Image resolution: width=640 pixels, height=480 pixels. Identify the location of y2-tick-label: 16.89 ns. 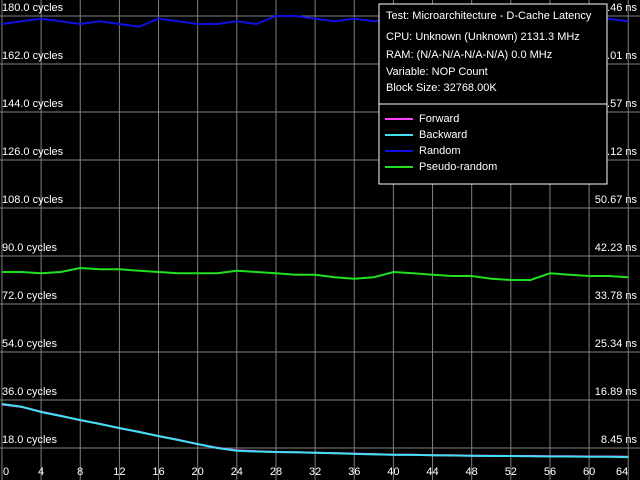
(616, 392).